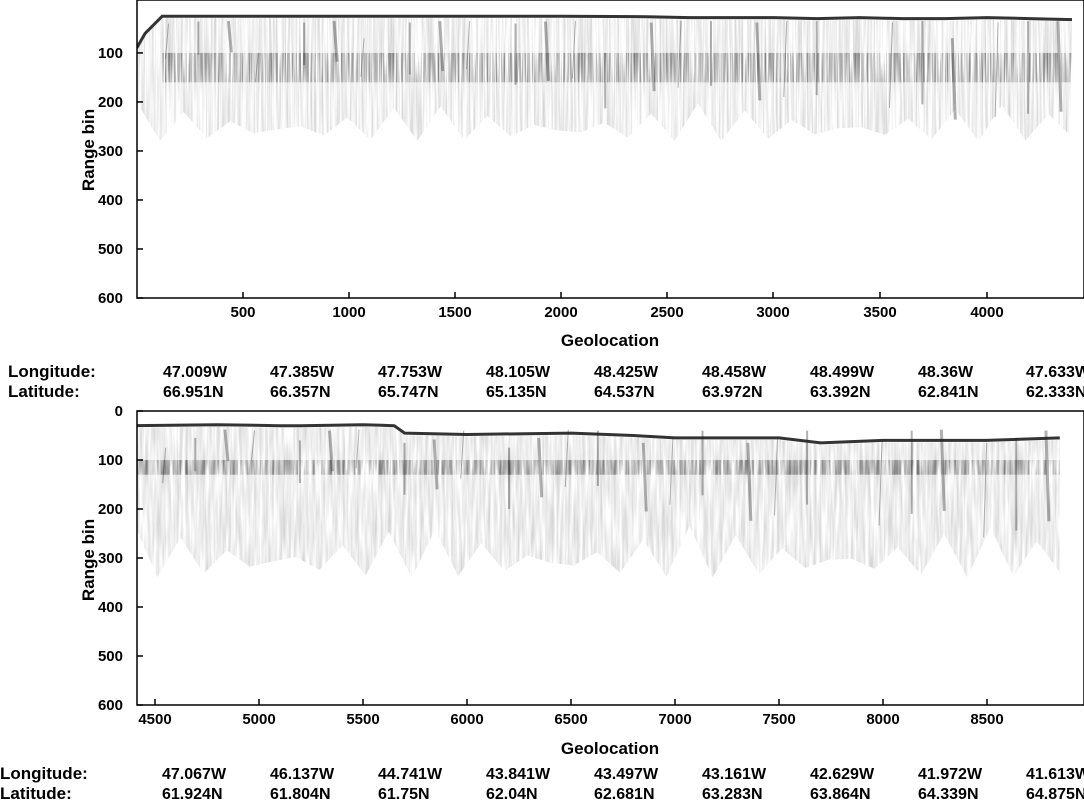 Image resolution: width=1084 pixels, height=809 pixels. I want to click on longitude-value: 48.458W, so click(734, 372).